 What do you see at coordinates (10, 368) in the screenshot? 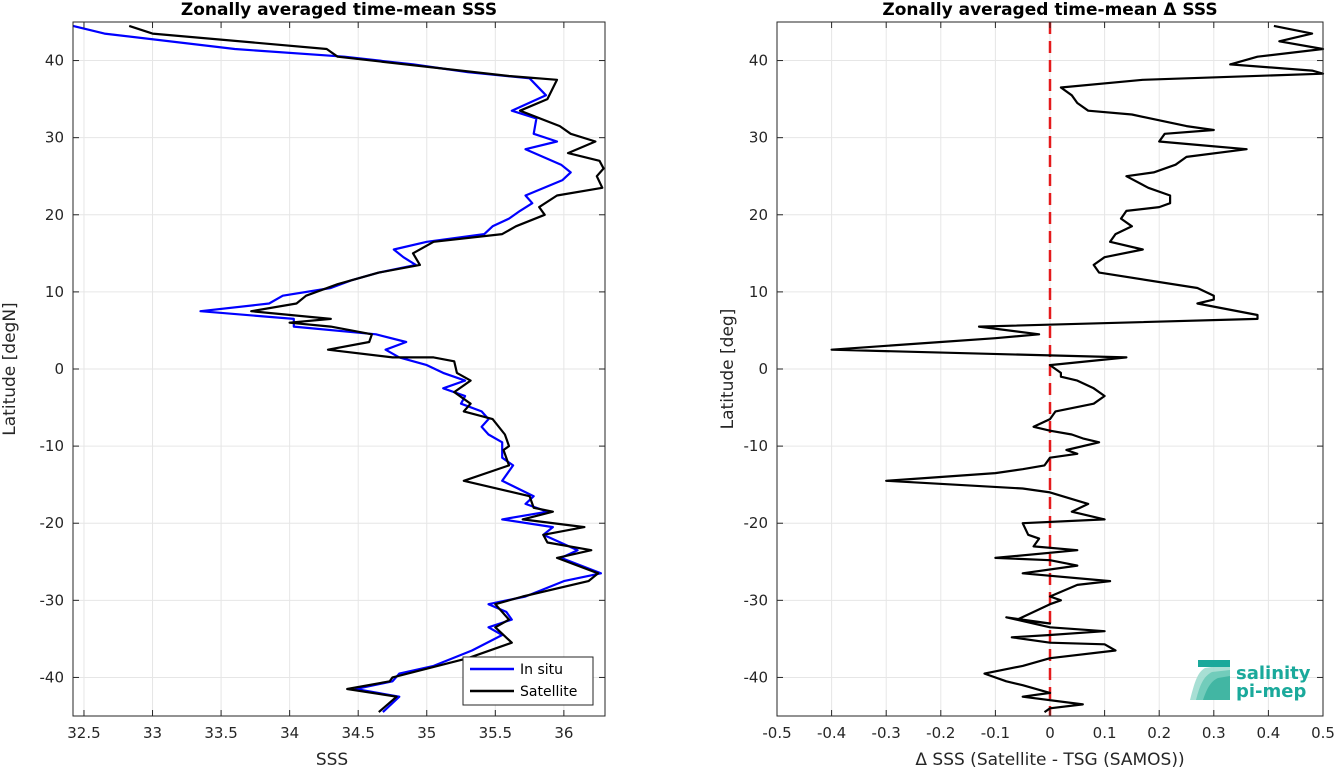
I see `sss-y-axis-label: Latitude [degN]` at bounding box center [10, 368].